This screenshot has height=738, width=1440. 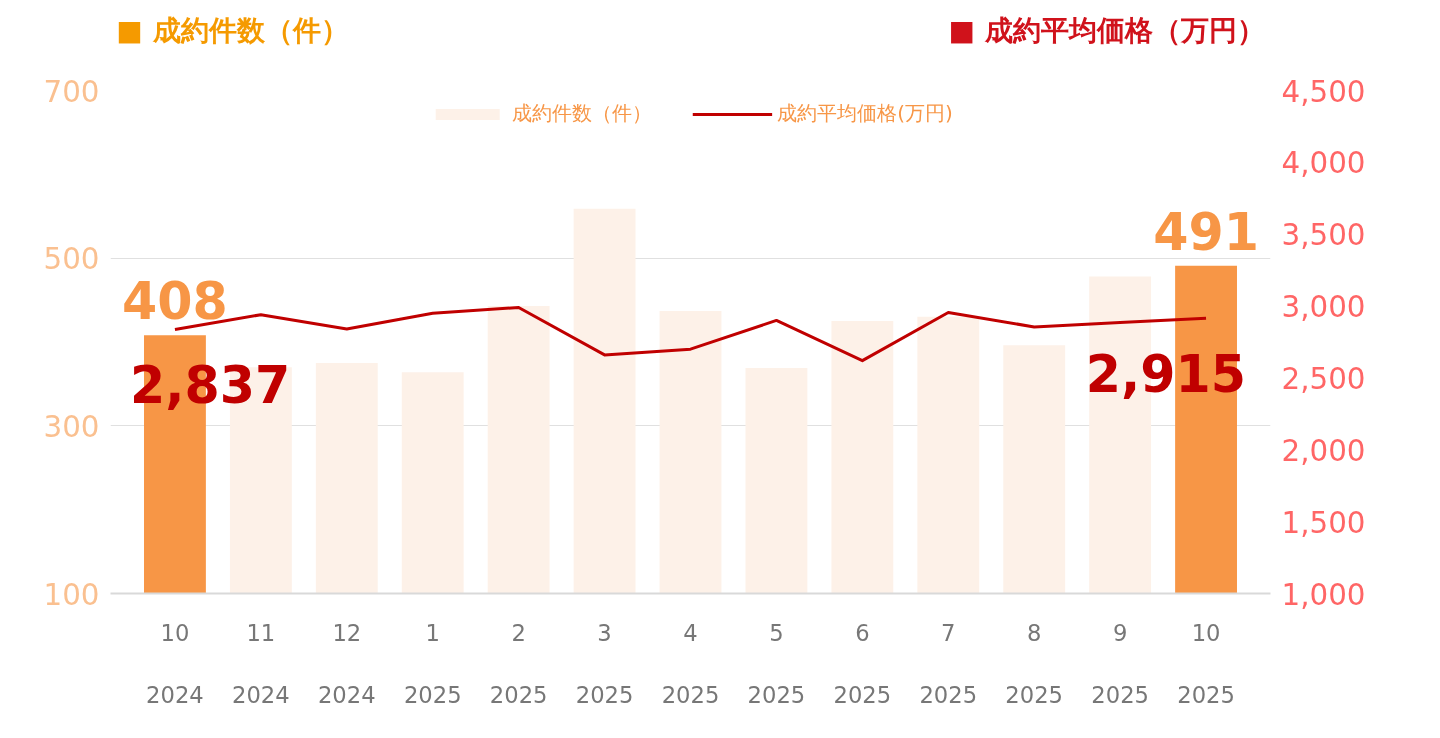 What do you see at coordinates (175, 663) in the screenshot?
I see `category-label: 10 2024` at bounding box center [175, 663].